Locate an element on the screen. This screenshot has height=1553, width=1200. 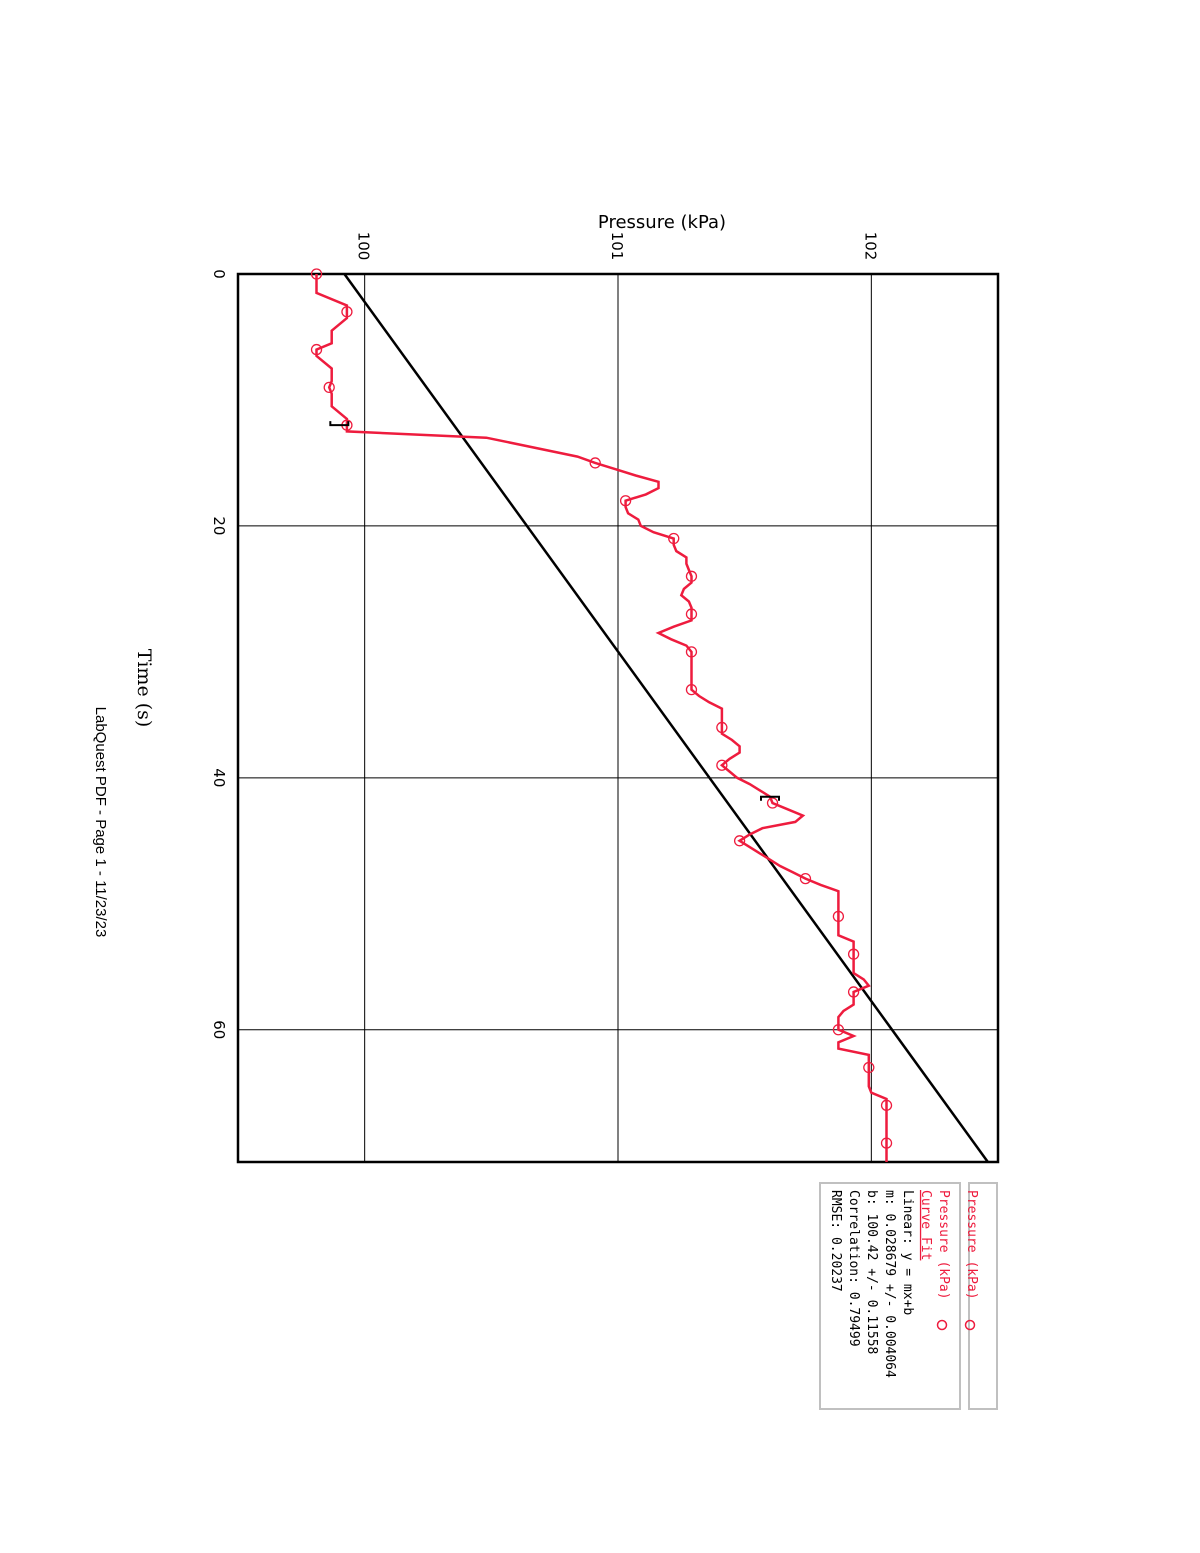
legend-fit-line: RMSE: 0.20237 is located at coordinates (835, 1241).